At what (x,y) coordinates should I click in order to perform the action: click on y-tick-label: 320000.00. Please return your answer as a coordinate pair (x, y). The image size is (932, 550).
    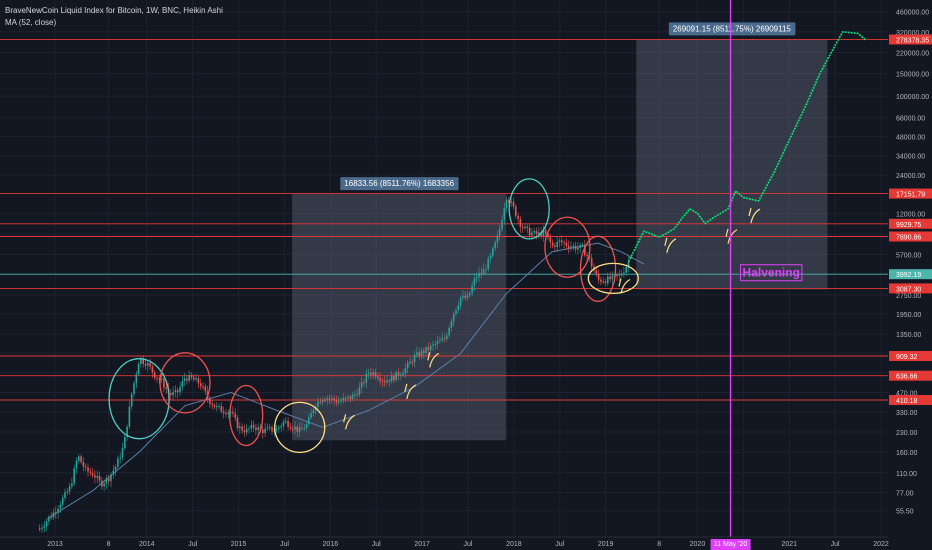
    Looking at the image, I should click on (912, 33).